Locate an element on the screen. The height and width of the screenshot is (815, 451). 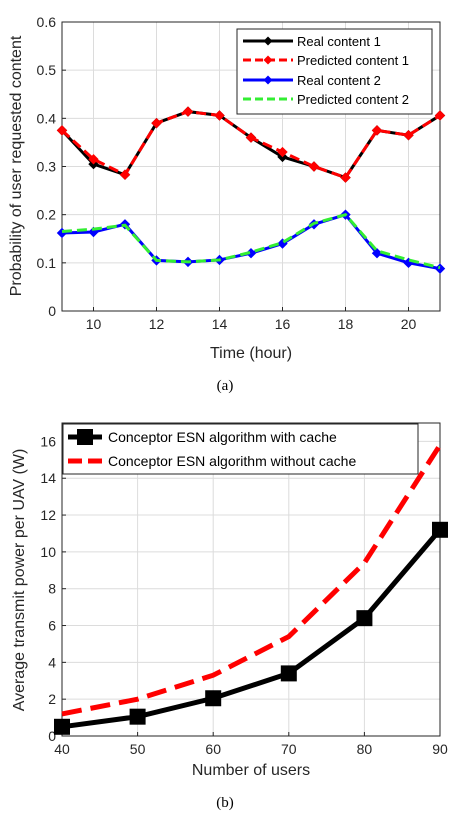
chart-b-xlabel: Number of users is located at coordinates (251, 770).